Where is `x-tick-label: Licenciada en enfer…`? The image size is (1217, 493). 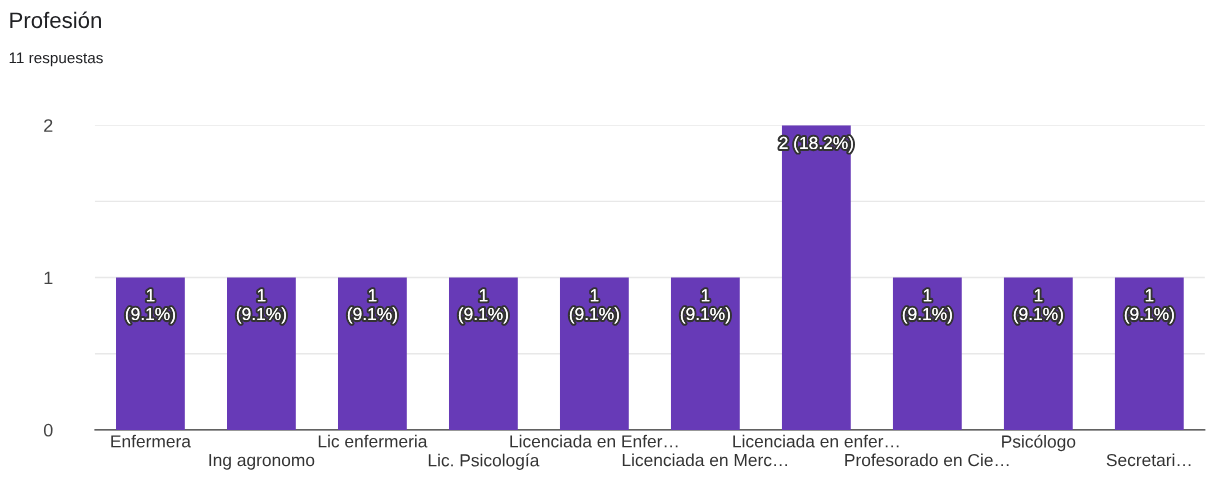 x-tick-label: Licenciada en enfer… is located at coordinates (816, 441).